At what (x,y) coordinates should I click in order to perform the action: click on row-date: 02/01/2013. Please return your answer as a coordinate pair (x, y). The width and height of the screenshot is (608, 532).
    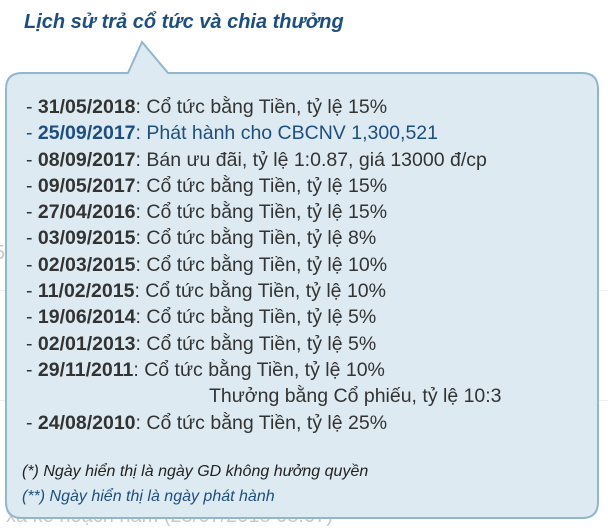
    Looking at the image, I should click on (86, 343).